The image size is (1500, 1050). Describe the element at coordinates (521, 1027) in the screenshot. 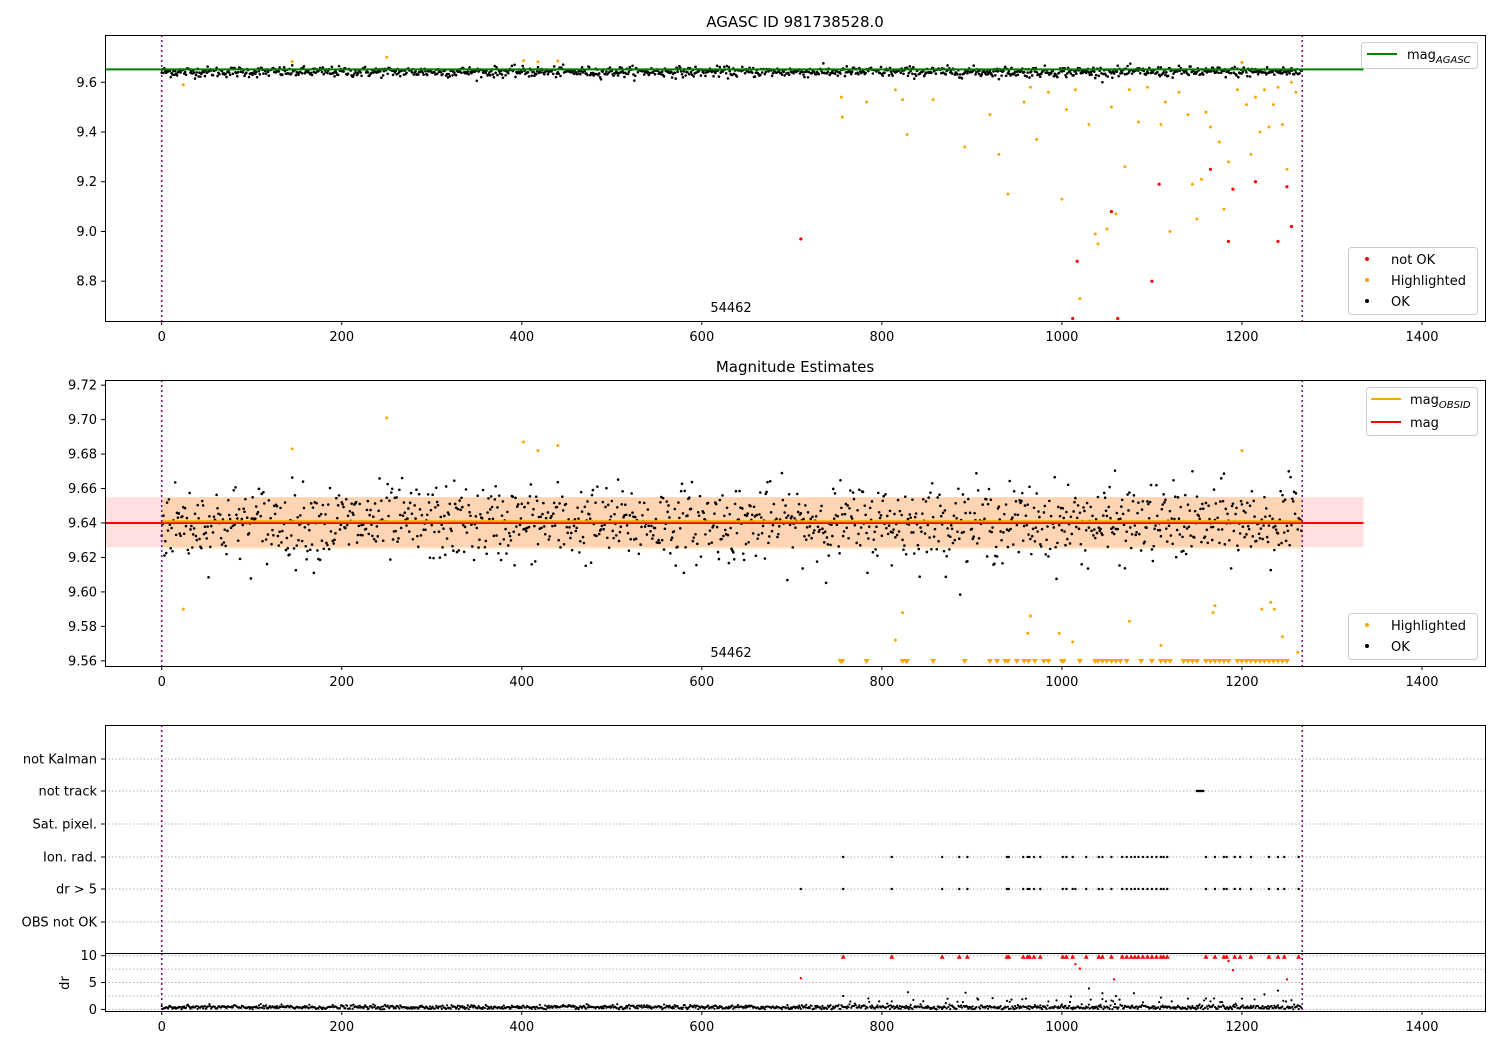

I see `x-tick-label: 400` at that location.